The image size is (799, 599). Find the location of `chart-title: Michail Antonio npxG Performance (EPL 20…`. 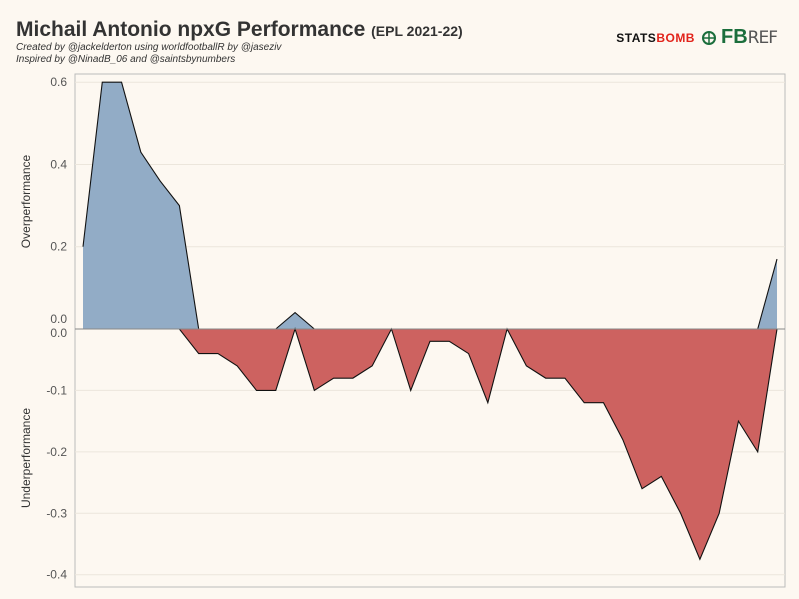

chart-title: Michail Antonio npxG Performance (EPL 20… is located at coordinates (239, 30).